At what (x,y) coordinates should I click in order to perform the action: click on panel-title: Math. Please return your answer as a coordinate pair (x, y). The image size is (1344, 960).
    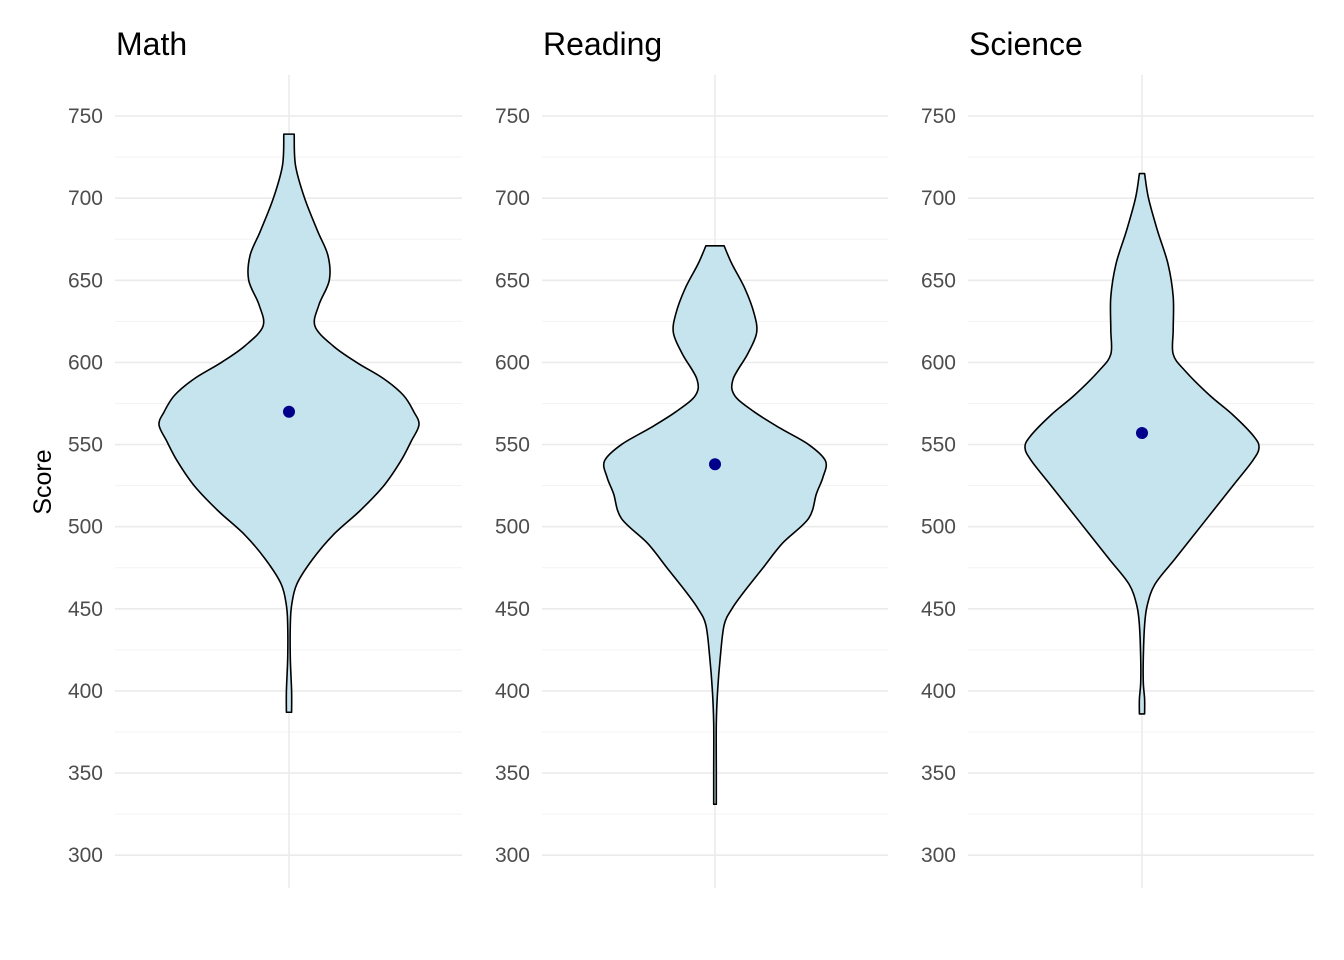
    Looking at the image, I should click on (151, 44).